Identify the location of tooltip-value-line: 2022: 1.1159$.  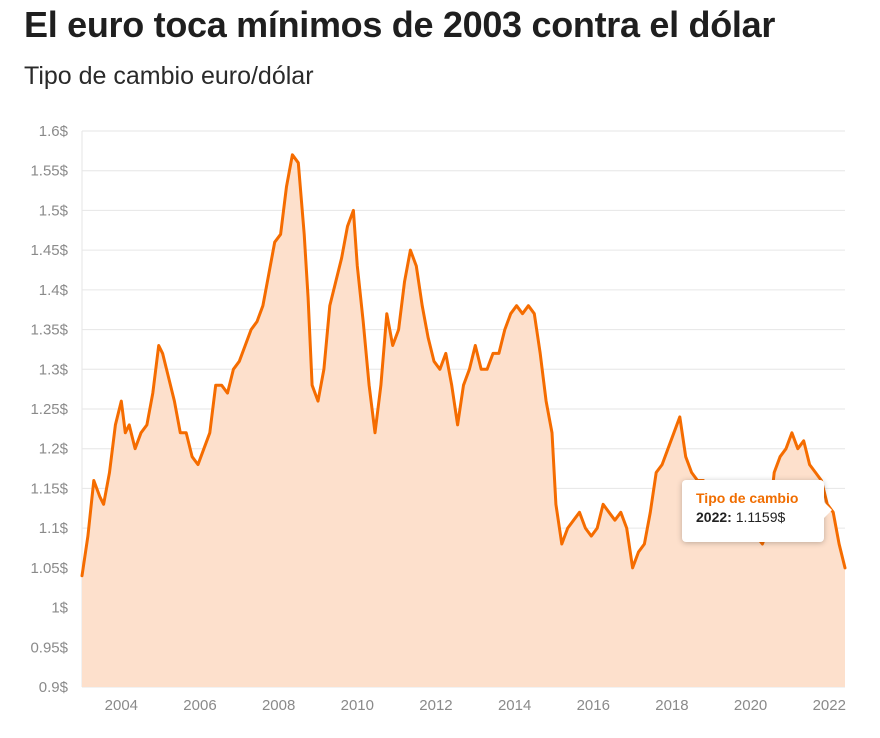
(760, 517).